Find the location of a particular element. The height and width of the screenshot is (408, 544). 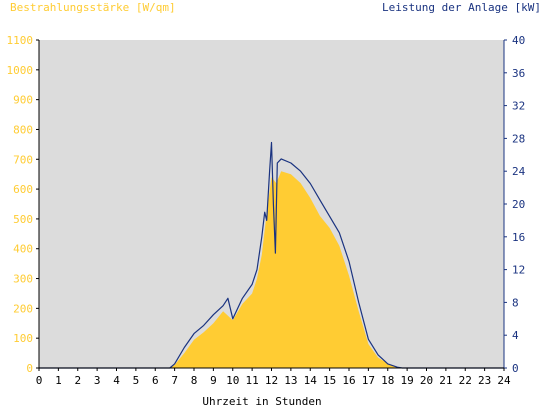

x-tick-label: 6 is located at coordinates (155, 380).